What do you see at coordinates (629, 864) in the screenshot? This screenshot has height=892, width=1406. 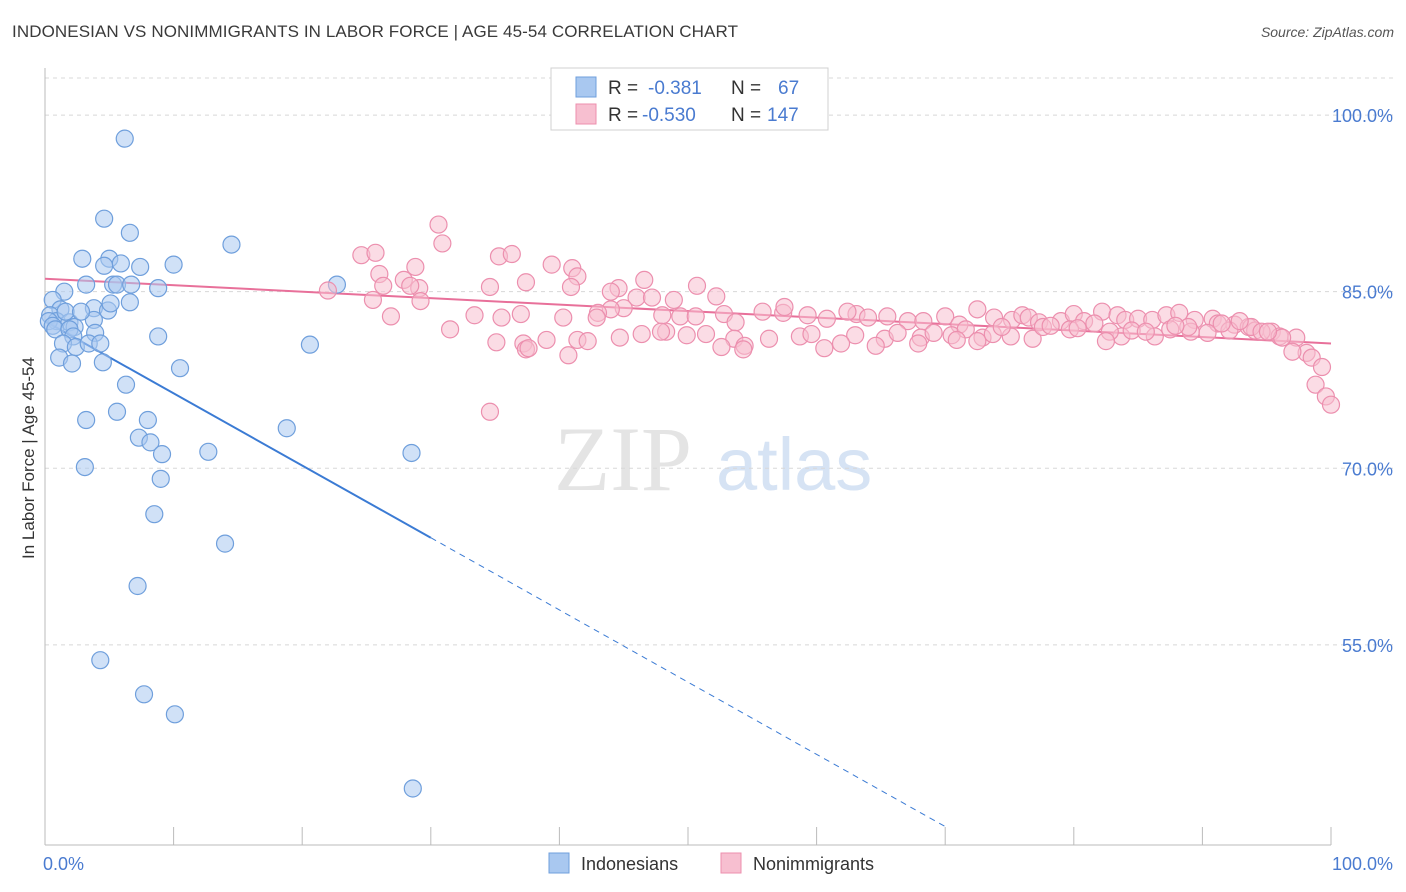 I see `bottom-legend-label-indonesians: Indonesians` at bounding box center [629, 864].